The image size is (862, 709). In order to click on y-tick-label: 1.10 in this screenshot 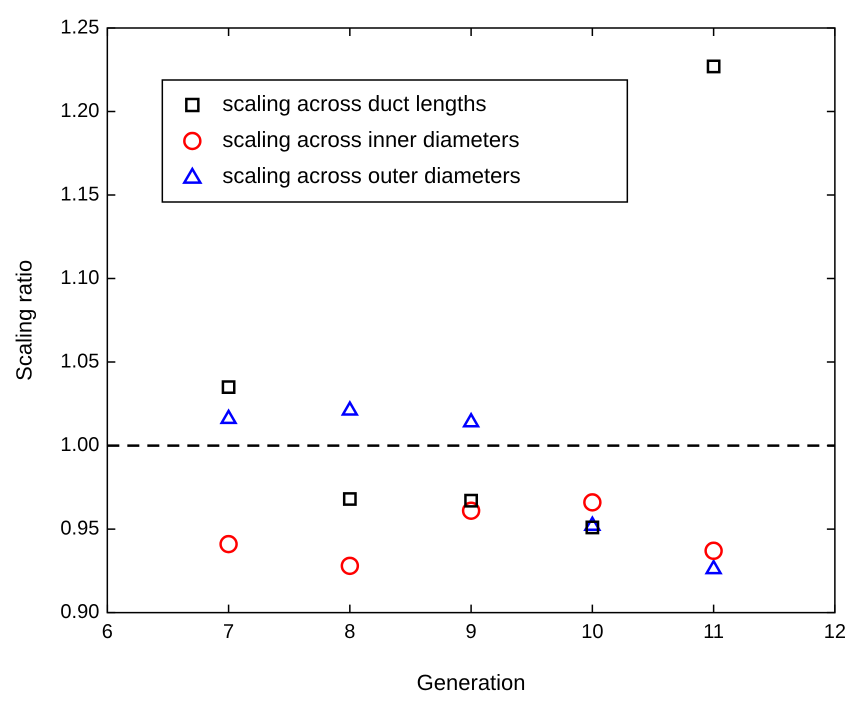, I will do `click(80, 278)`.